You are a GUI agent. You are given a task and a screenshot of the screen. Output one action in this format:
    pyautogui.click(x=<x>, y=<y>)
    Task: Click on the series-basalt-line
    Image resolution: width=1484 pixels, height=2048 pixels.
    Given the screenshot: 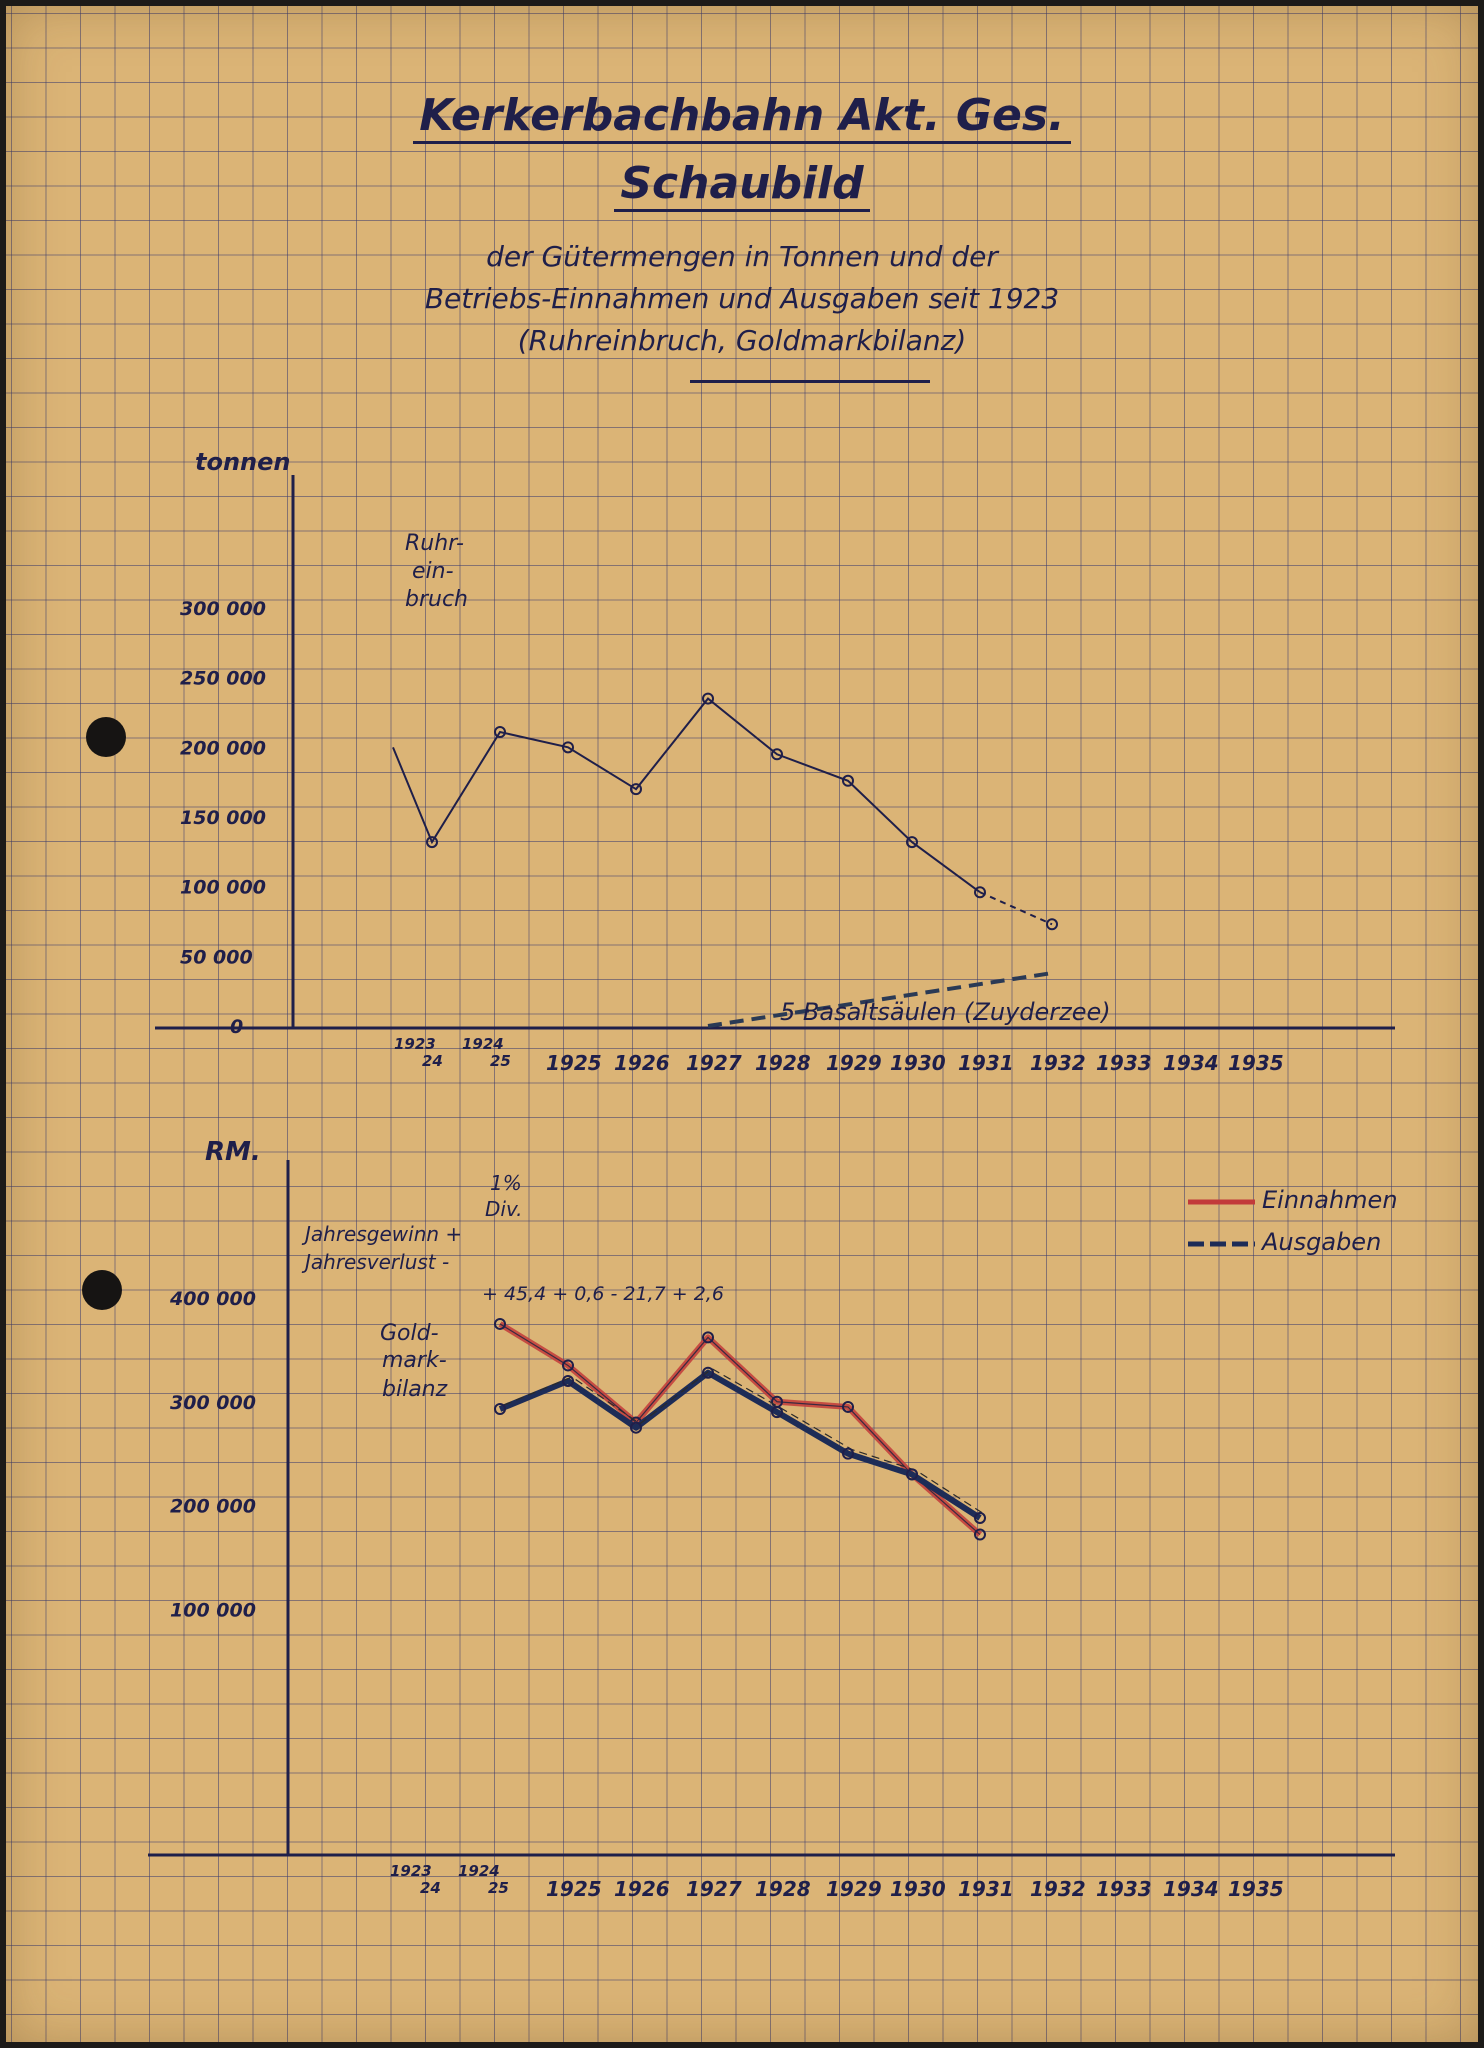 What is the action you would take?
    pyautogui.click(x=880, y=999)
    